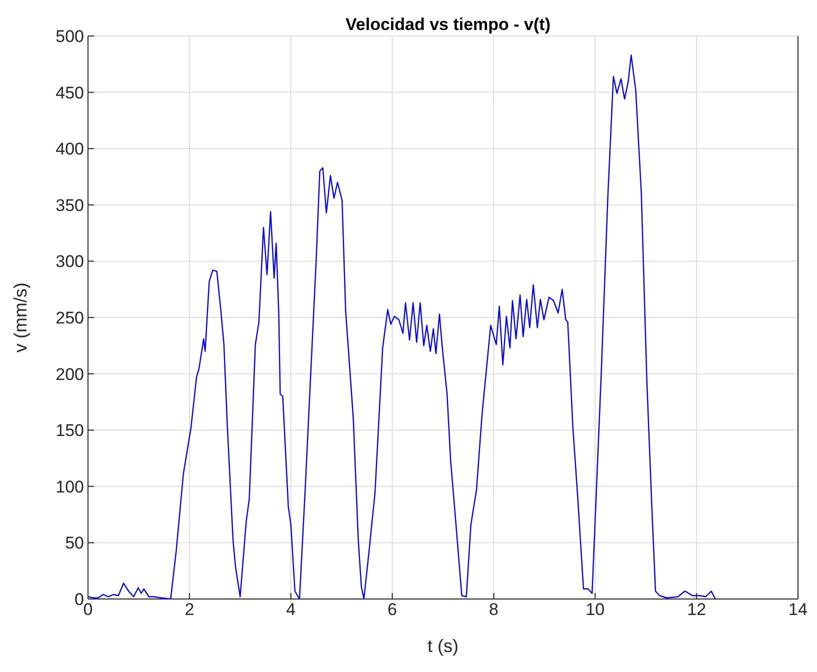 This screenshot has height=672, width=817. I want to click on y-axis-title: v (mm/s), so click(20, 317).